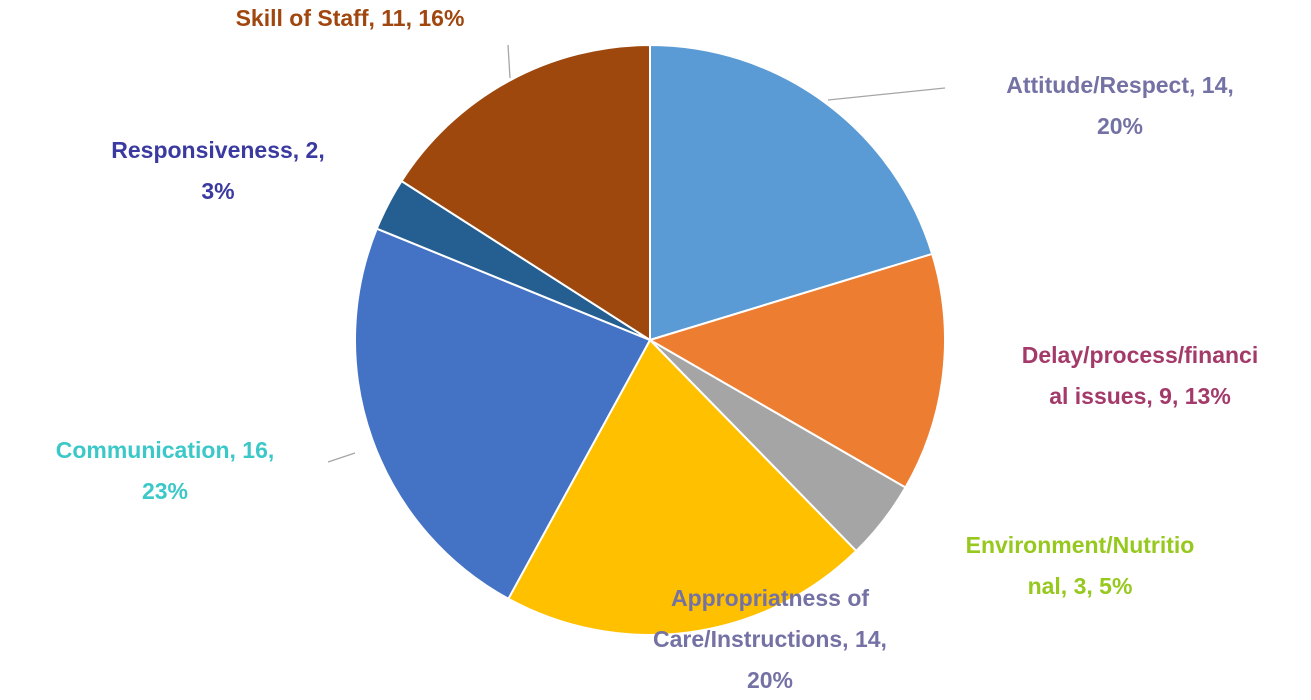 This screenshot has width=1311, height=700. I want to click on data-label: Communication, 16, 23%, so click(165, 470).